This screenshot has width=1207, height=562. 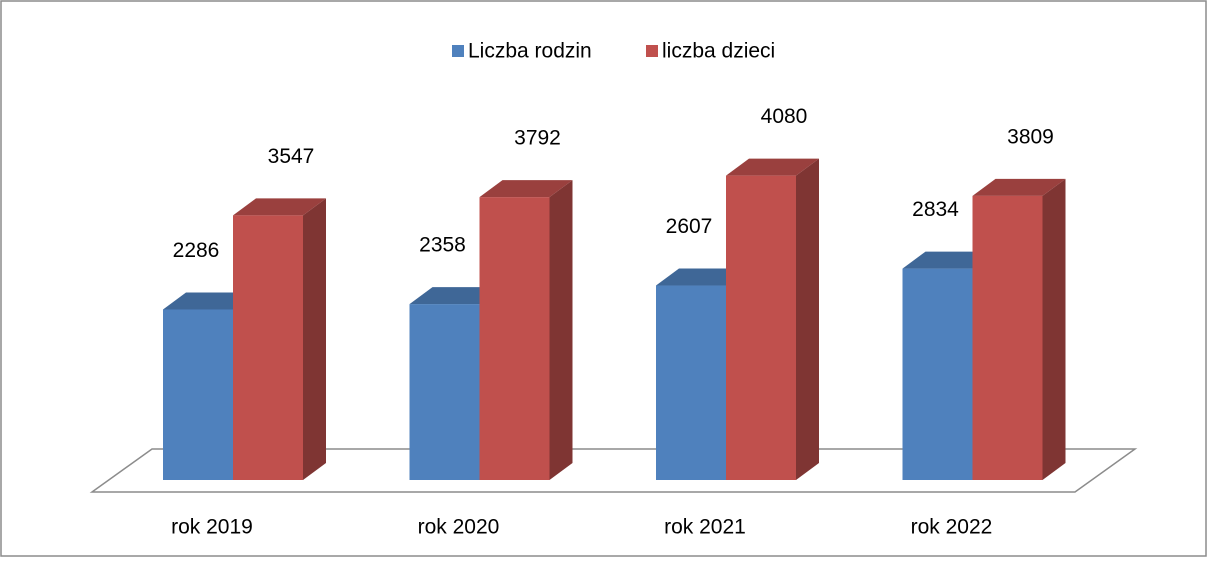 What do you see at coordinates (689, 226) in the screenshot?
I see `data-label: 2607` at bounding box center [689, 226].